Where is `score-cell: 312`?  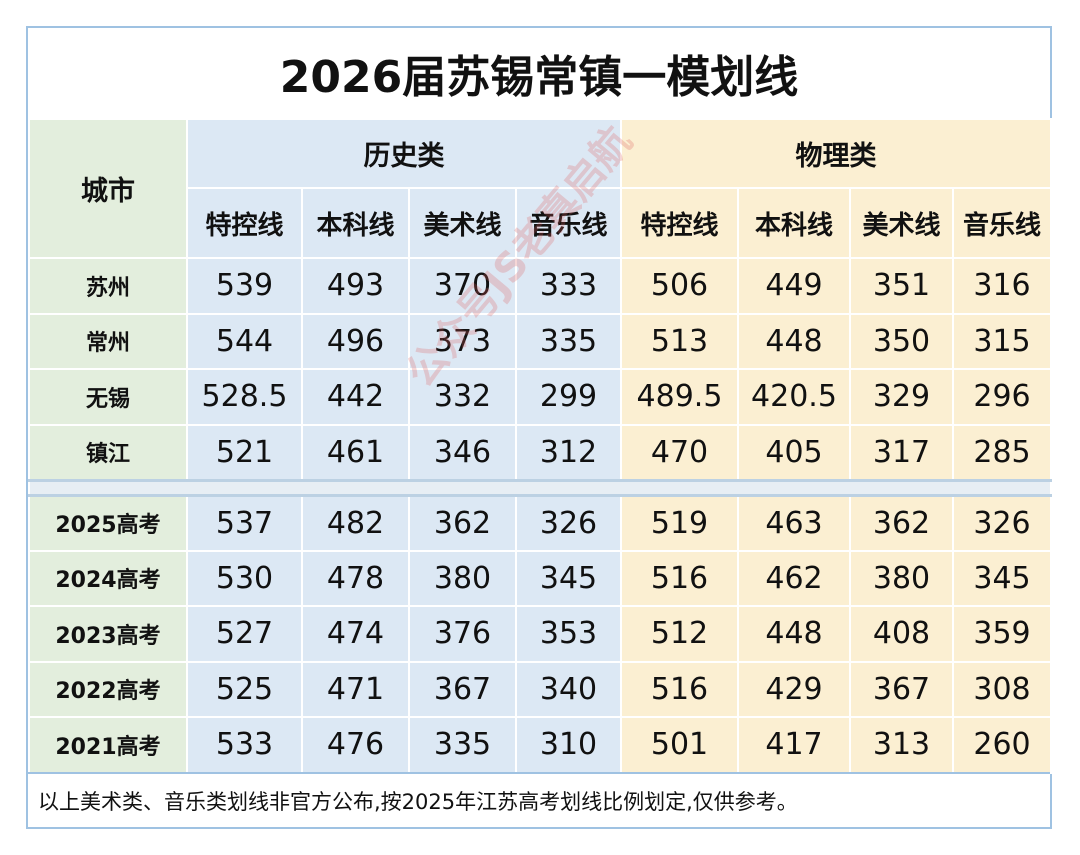
score-cell: 312 is located at coordinates (568, 452).